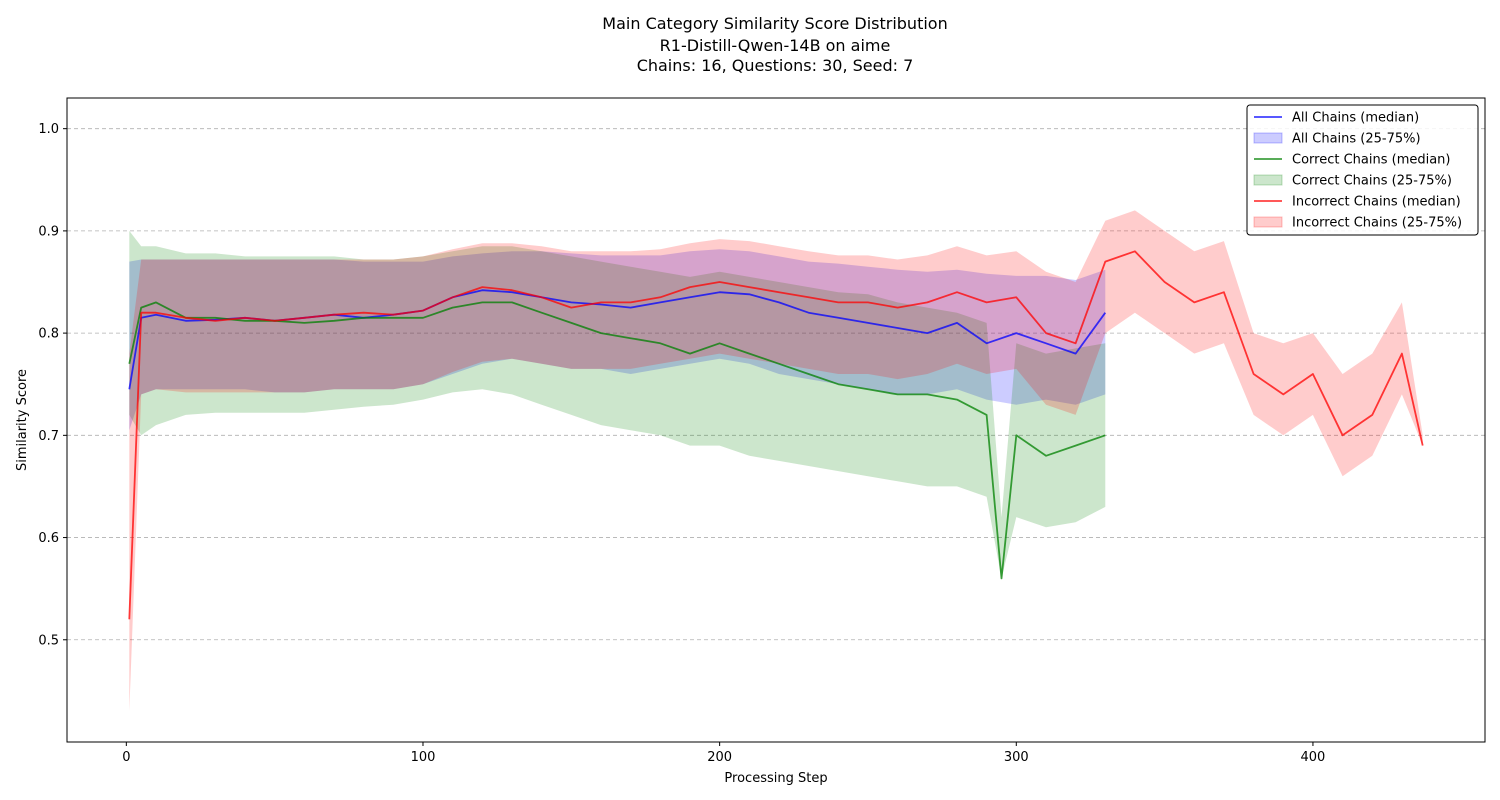  Describe the element at coordinates (719, 757) in the screenshot. I see `x-tick-label-2: 200` at that location.